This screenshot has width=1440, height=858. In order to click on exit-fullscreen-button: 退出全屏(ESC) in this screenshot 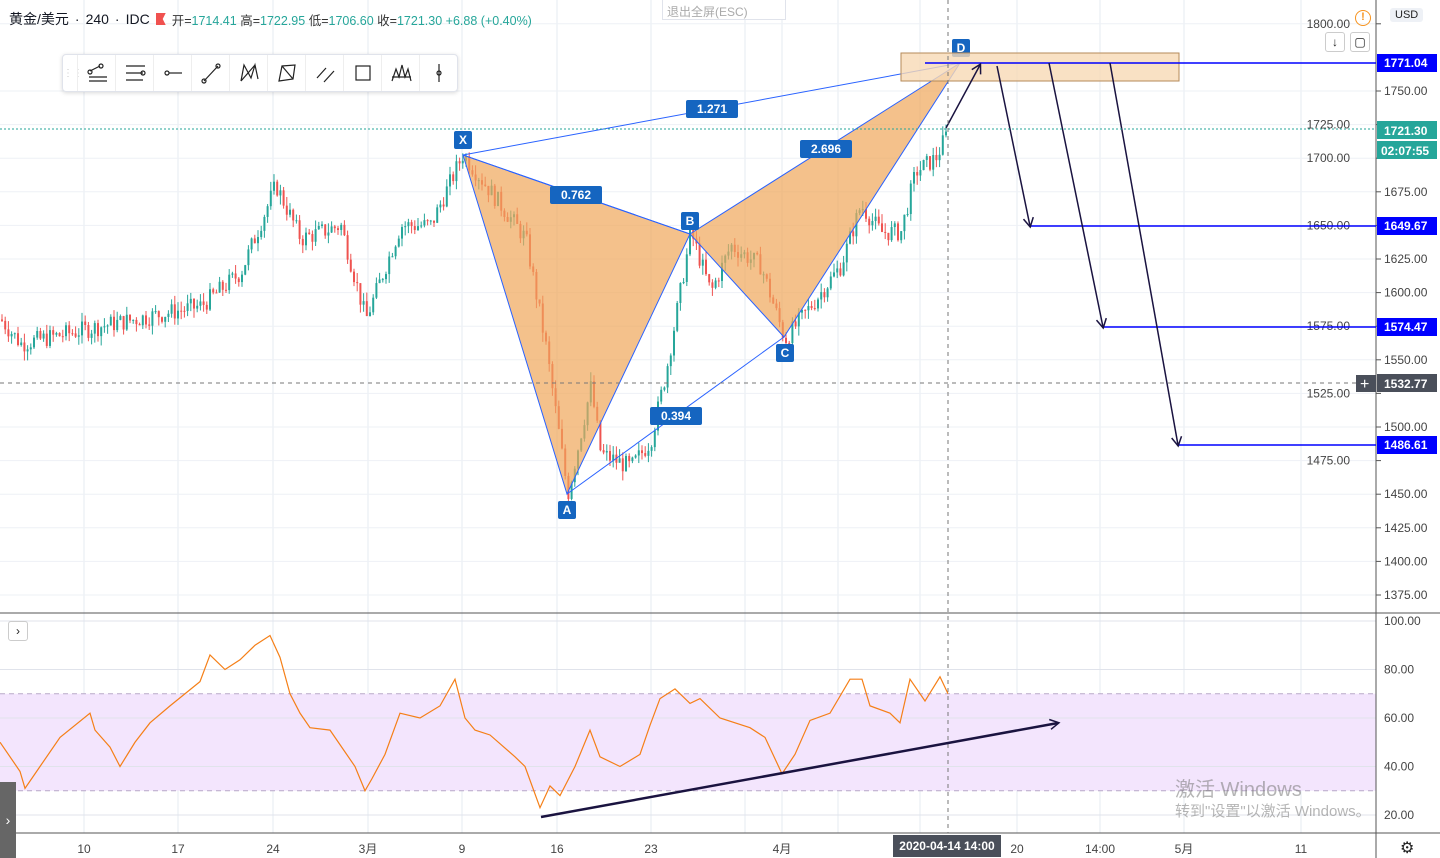, I will do `click(724, 10)`.